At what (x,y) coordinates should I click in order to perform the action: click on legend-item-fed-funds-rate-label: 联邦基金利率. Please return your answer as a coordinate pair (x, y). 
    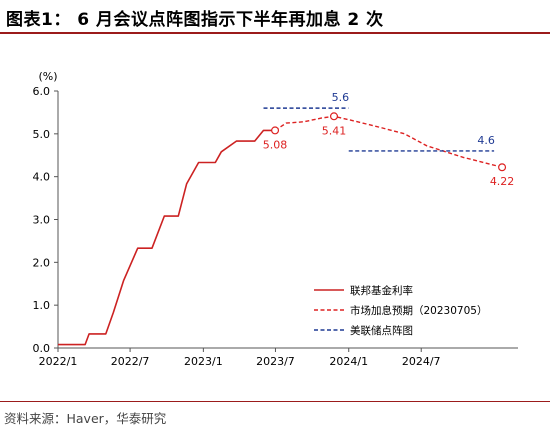
    Looking at the image, I should click on (381, 290).